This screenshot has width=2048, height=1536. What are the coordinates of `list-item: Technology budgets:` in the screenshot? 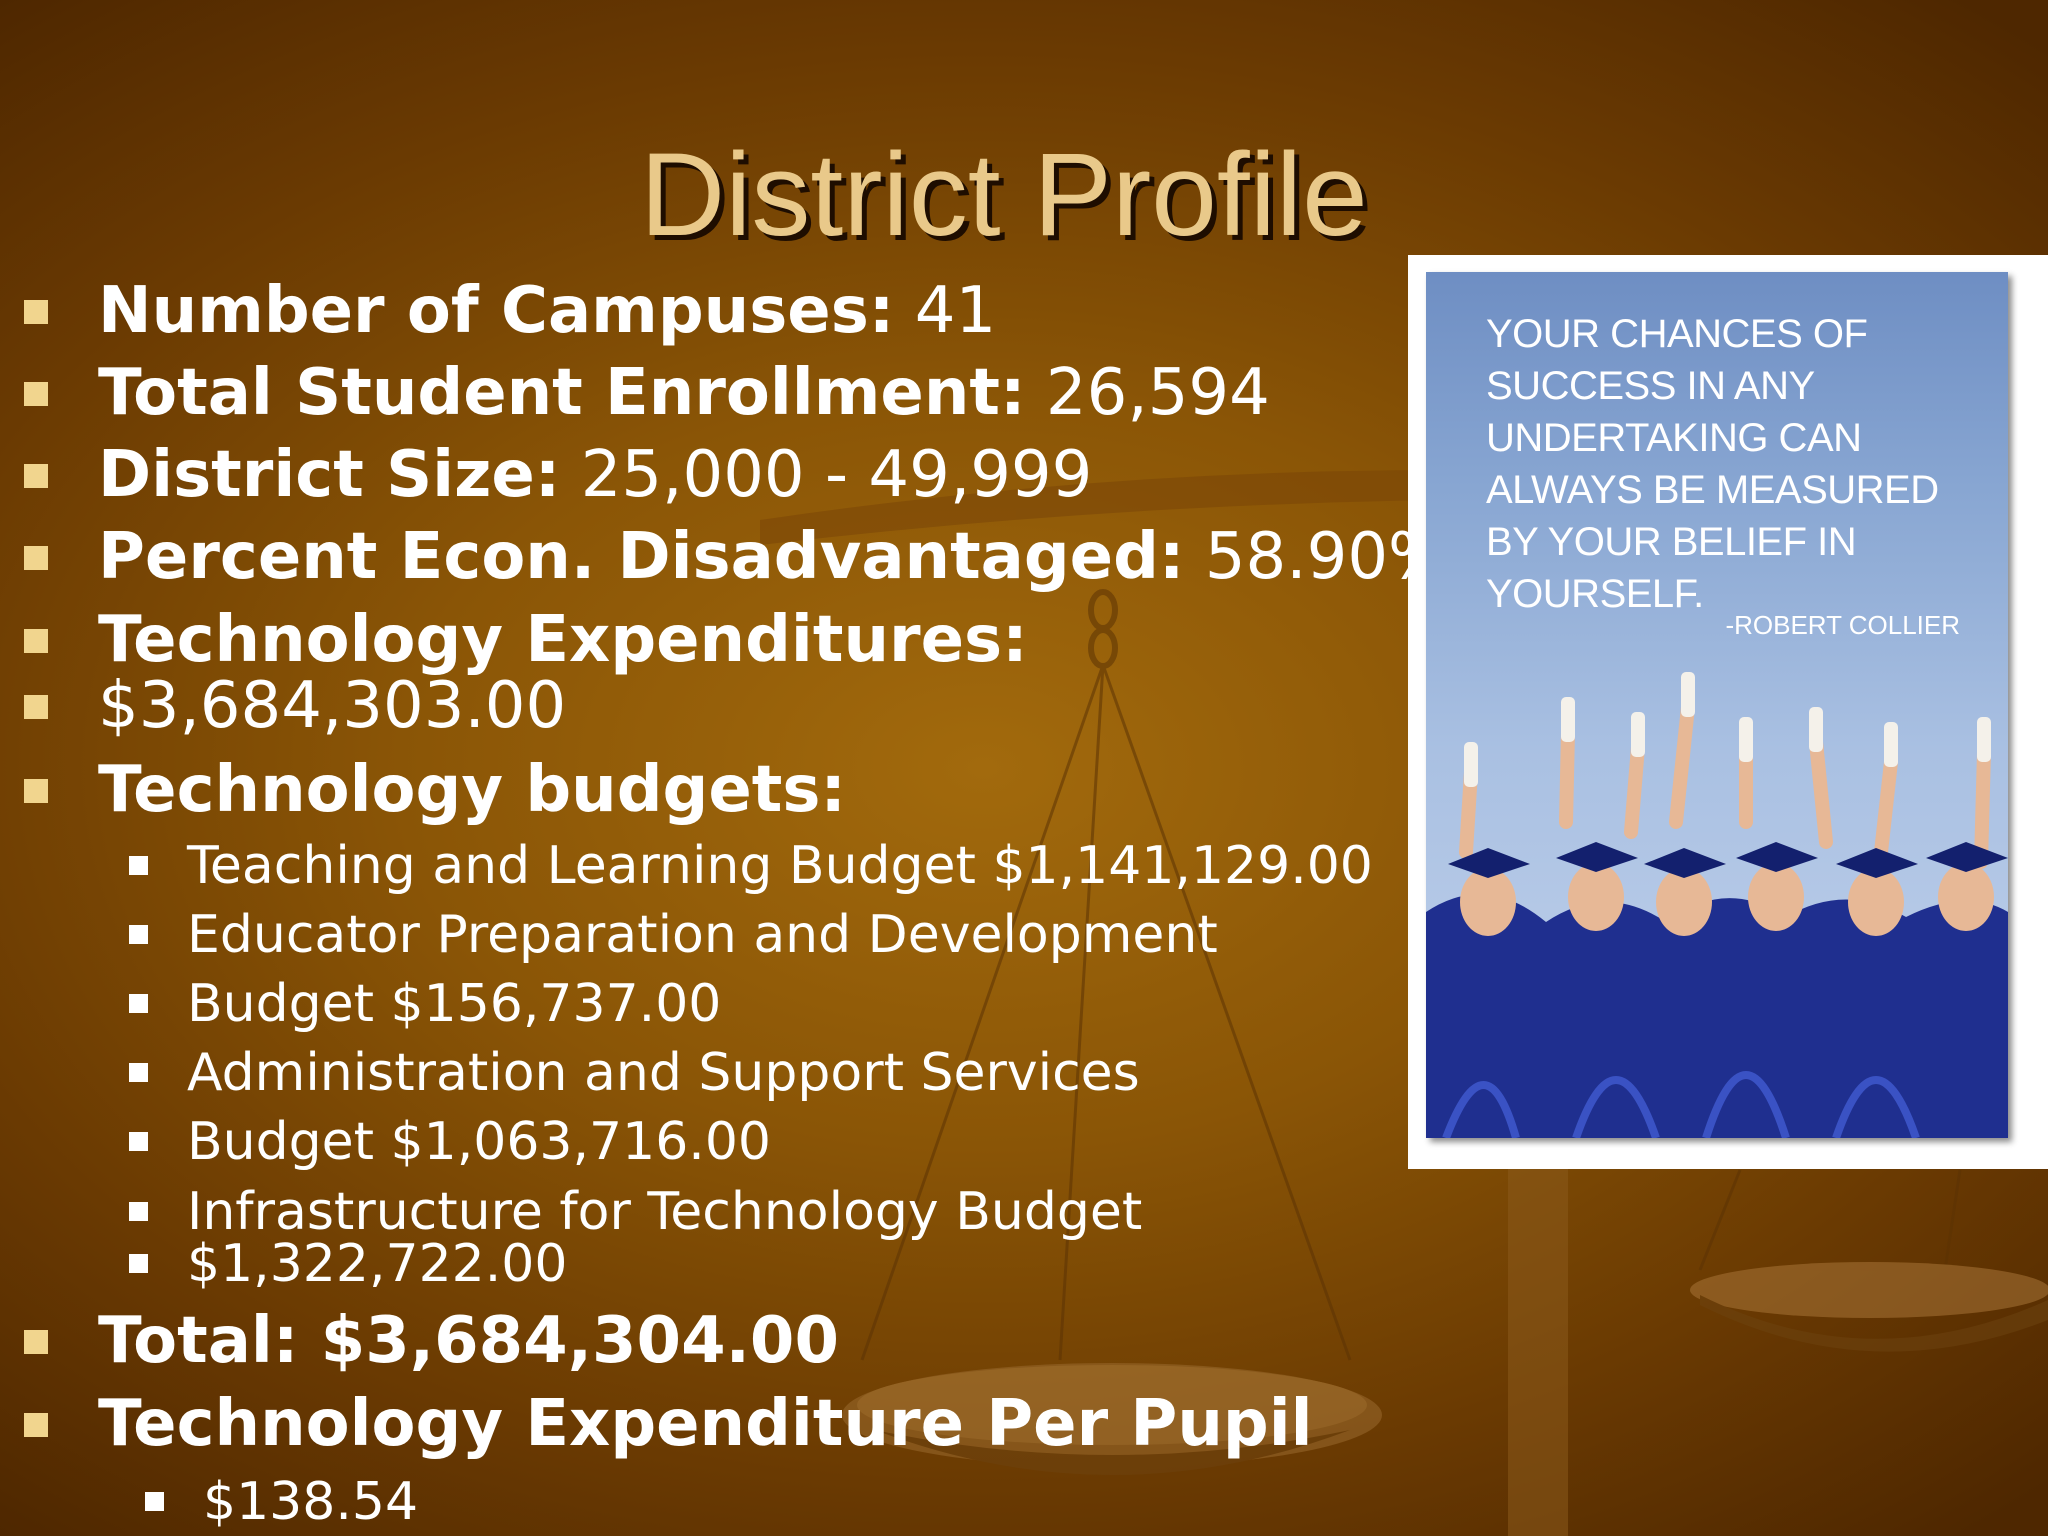 It's located at (435, 790).